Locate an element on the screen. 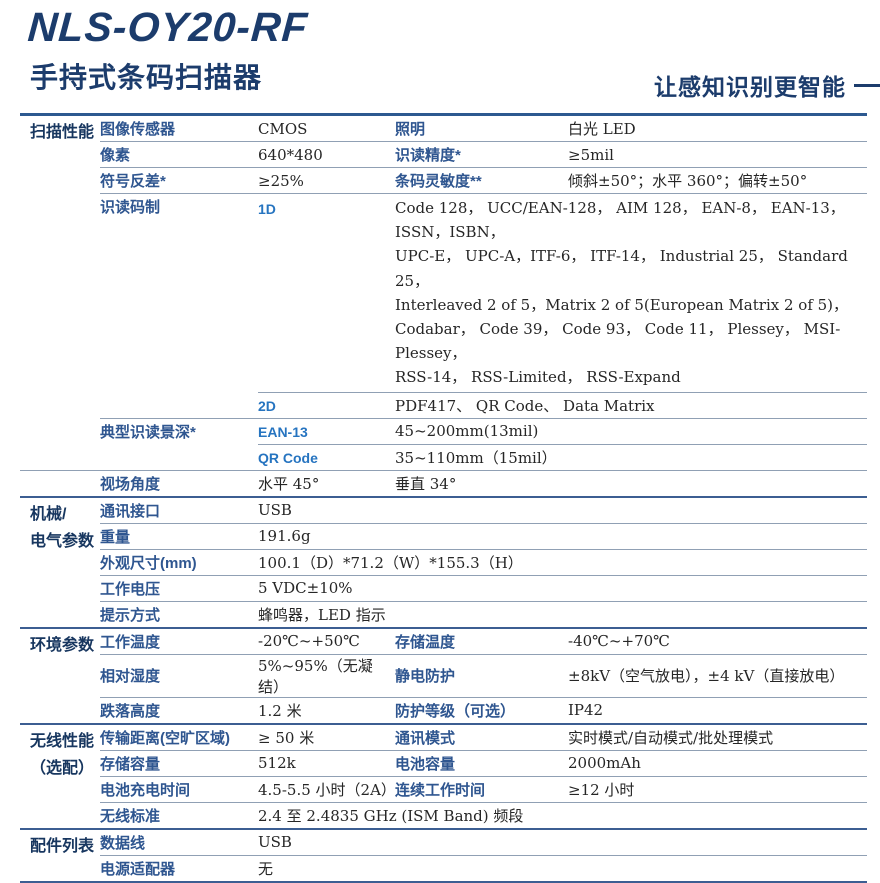  spec-row: 跌落高度 1.2 米 防护等级（可选） IP42 is located at coordinates (483, 710).